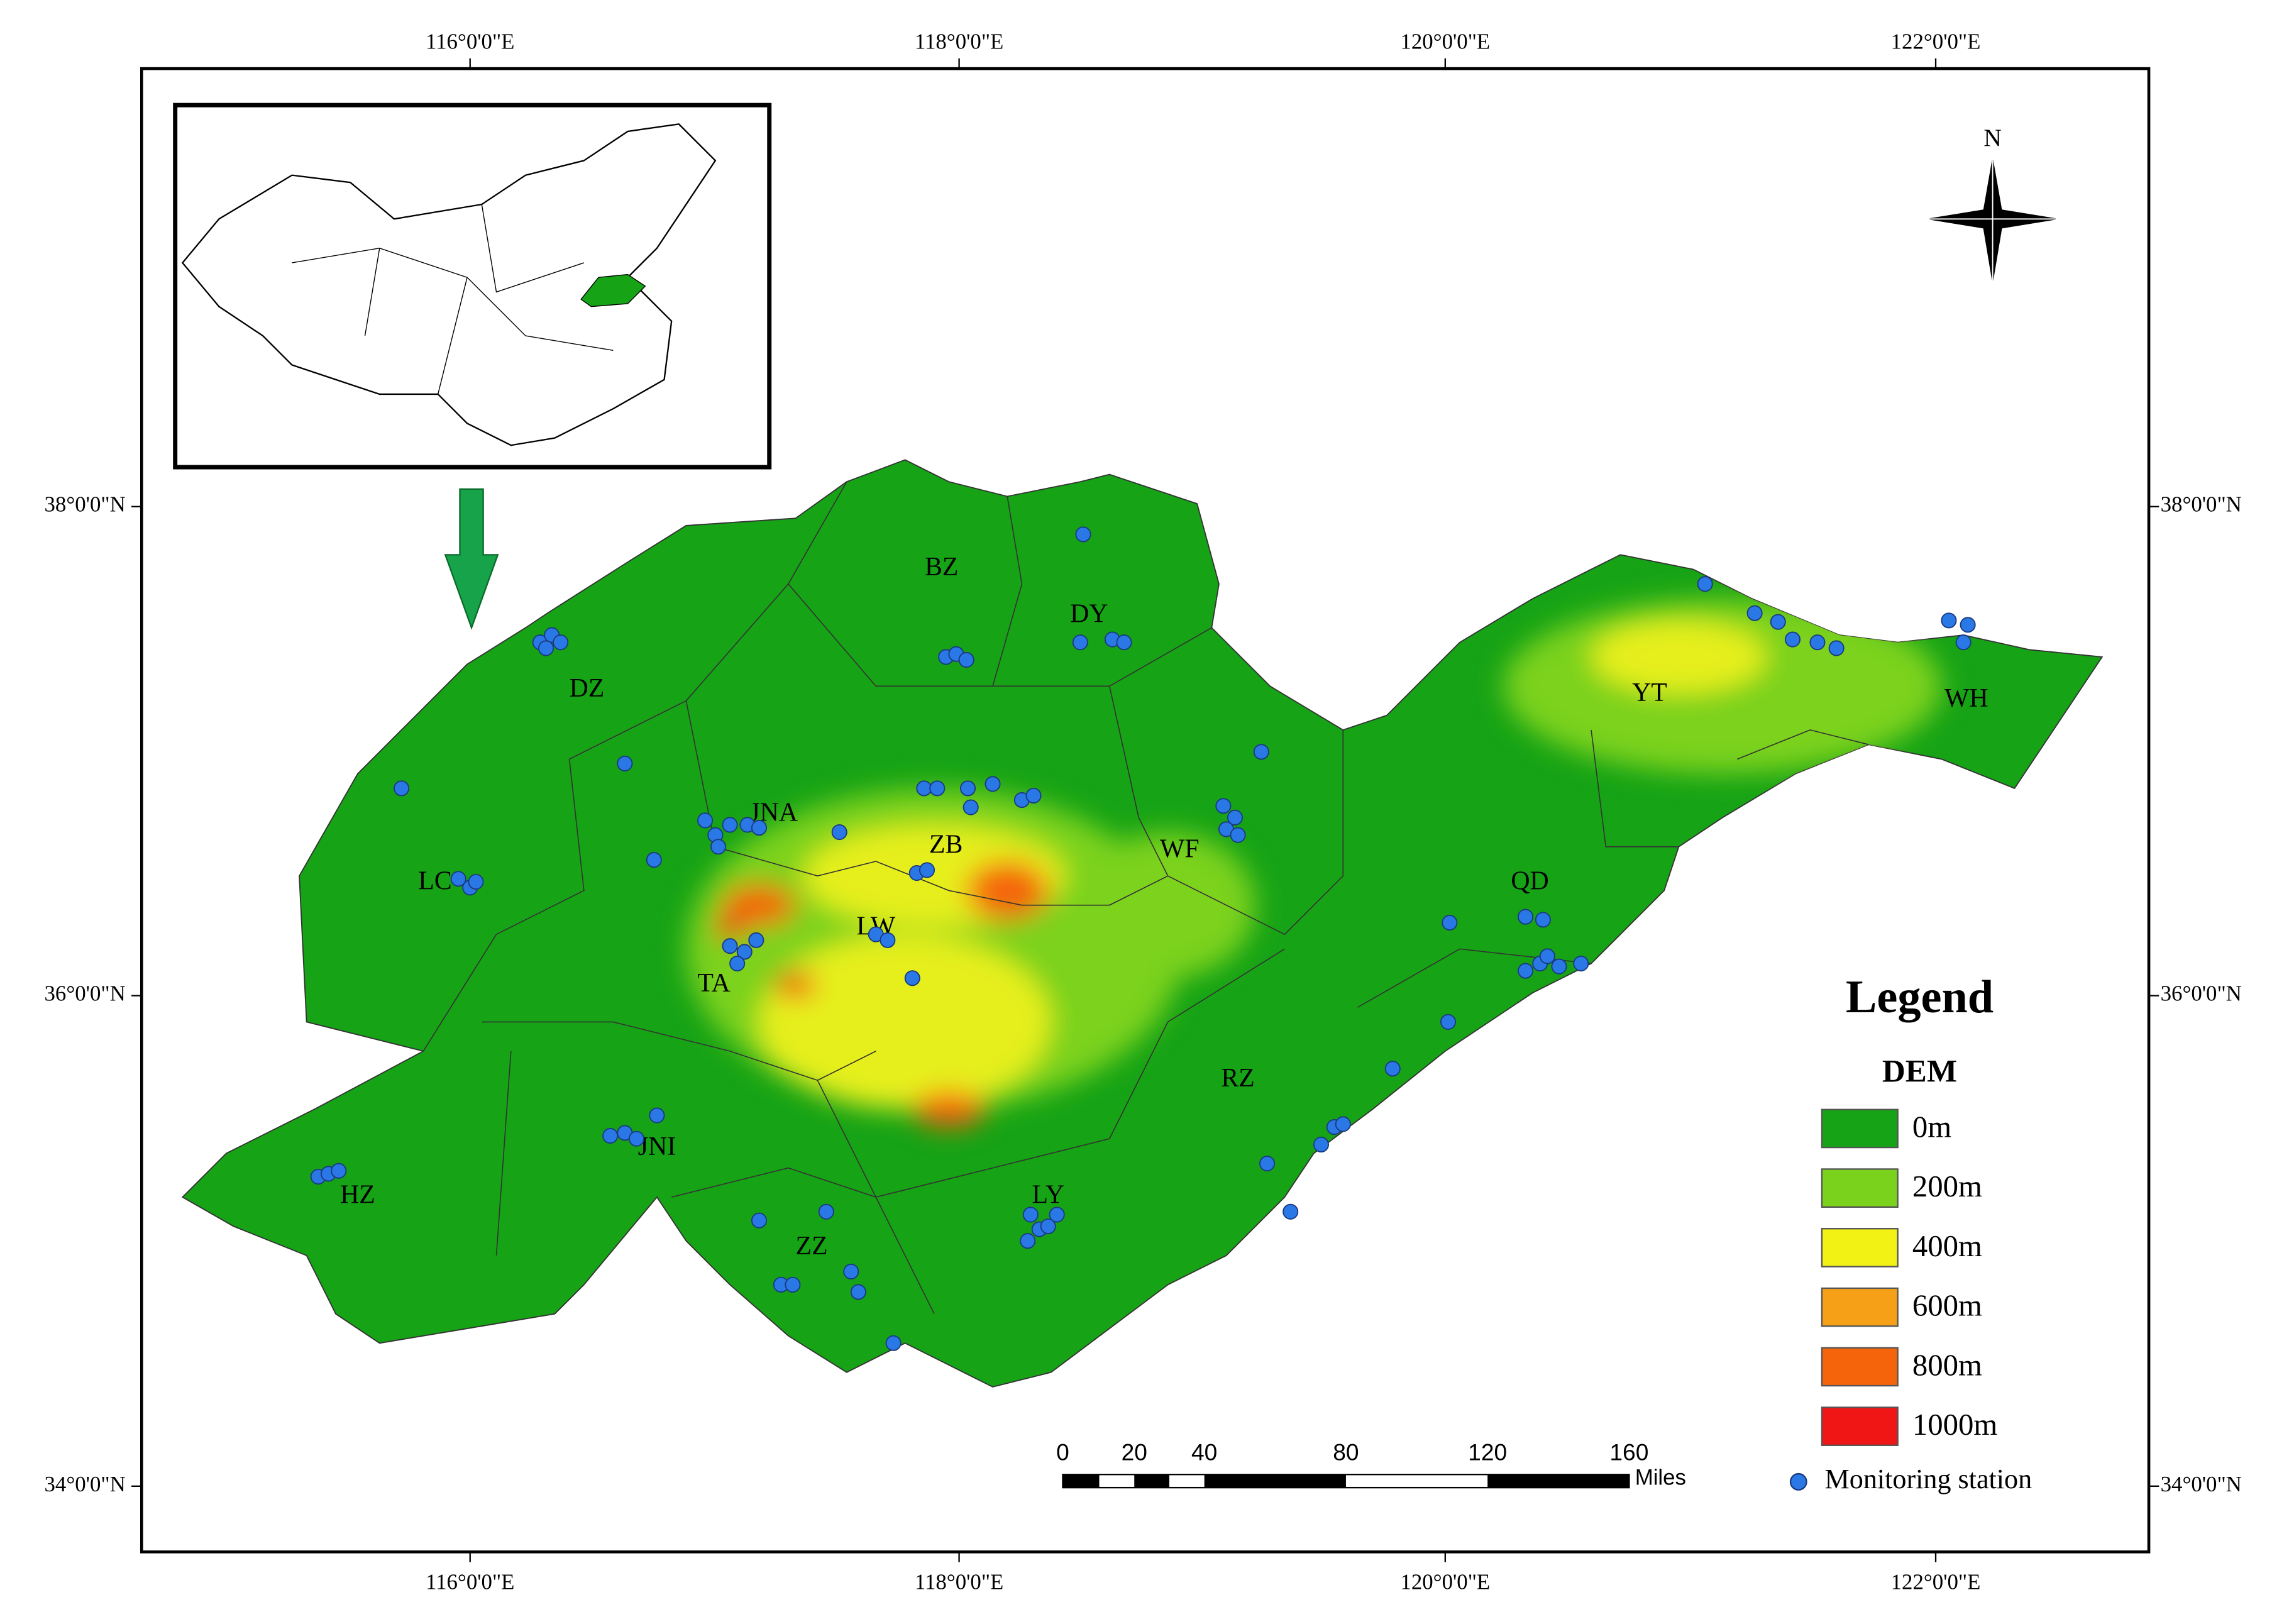 The height and width of the screenshot is (1624, 2289). What do you see at coordinates (1947, 1365) in the screenshot?
I see `legend-label: 800m` at bounding box center [1947, 1365].